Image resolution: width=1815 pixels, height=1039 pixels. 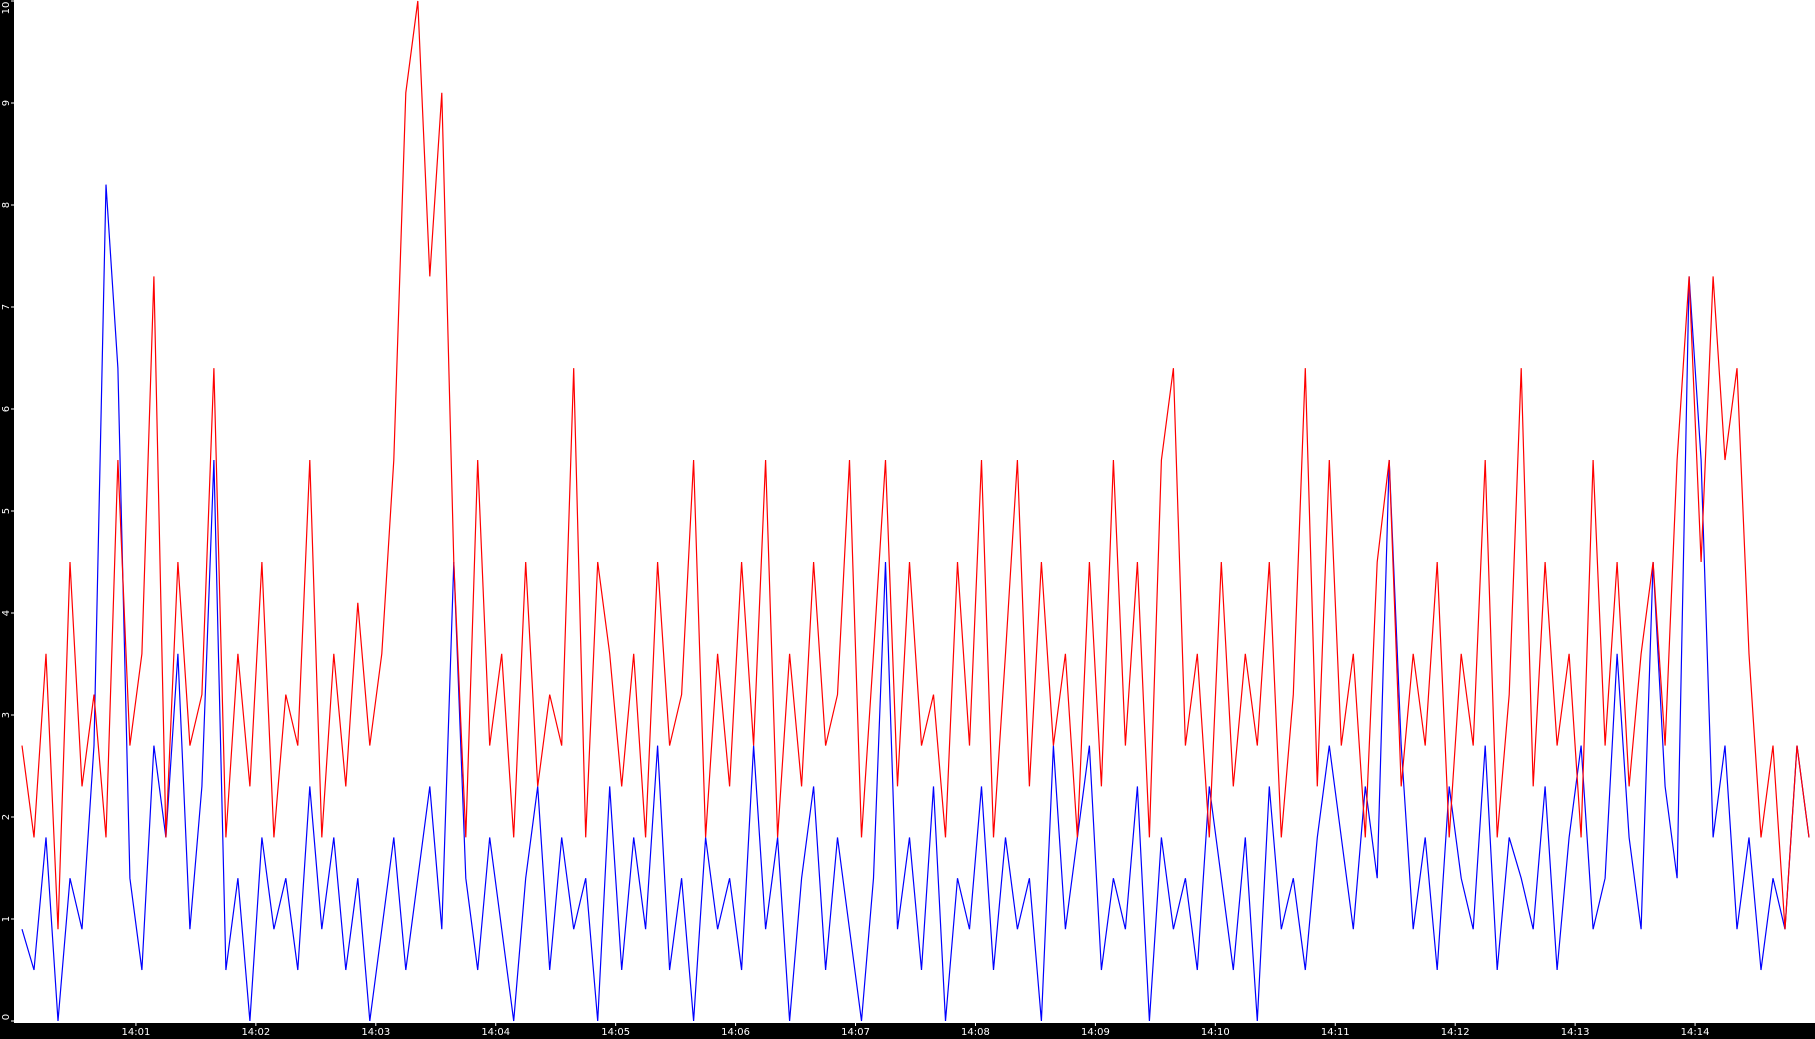 What do you see at coordinates (6, 715) in the screenshot?
I see `y-tick-label: 3` at bounding box center [6, 715].